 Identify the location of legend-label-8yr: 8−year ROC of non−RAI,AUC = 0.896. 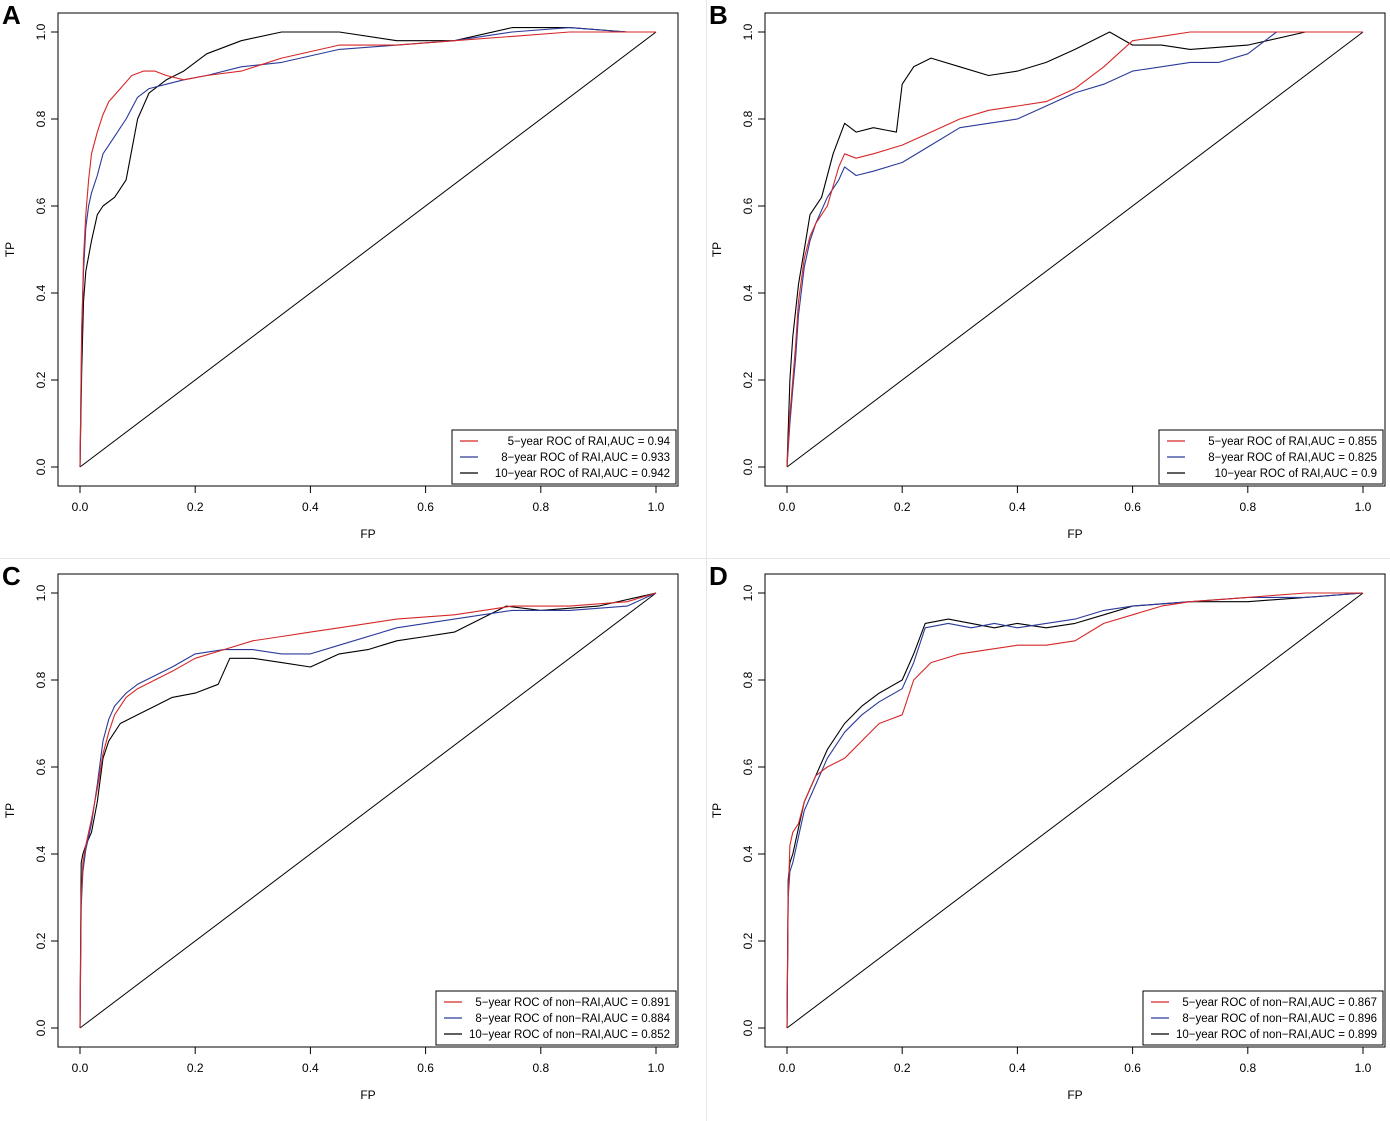
(1279, 1019).